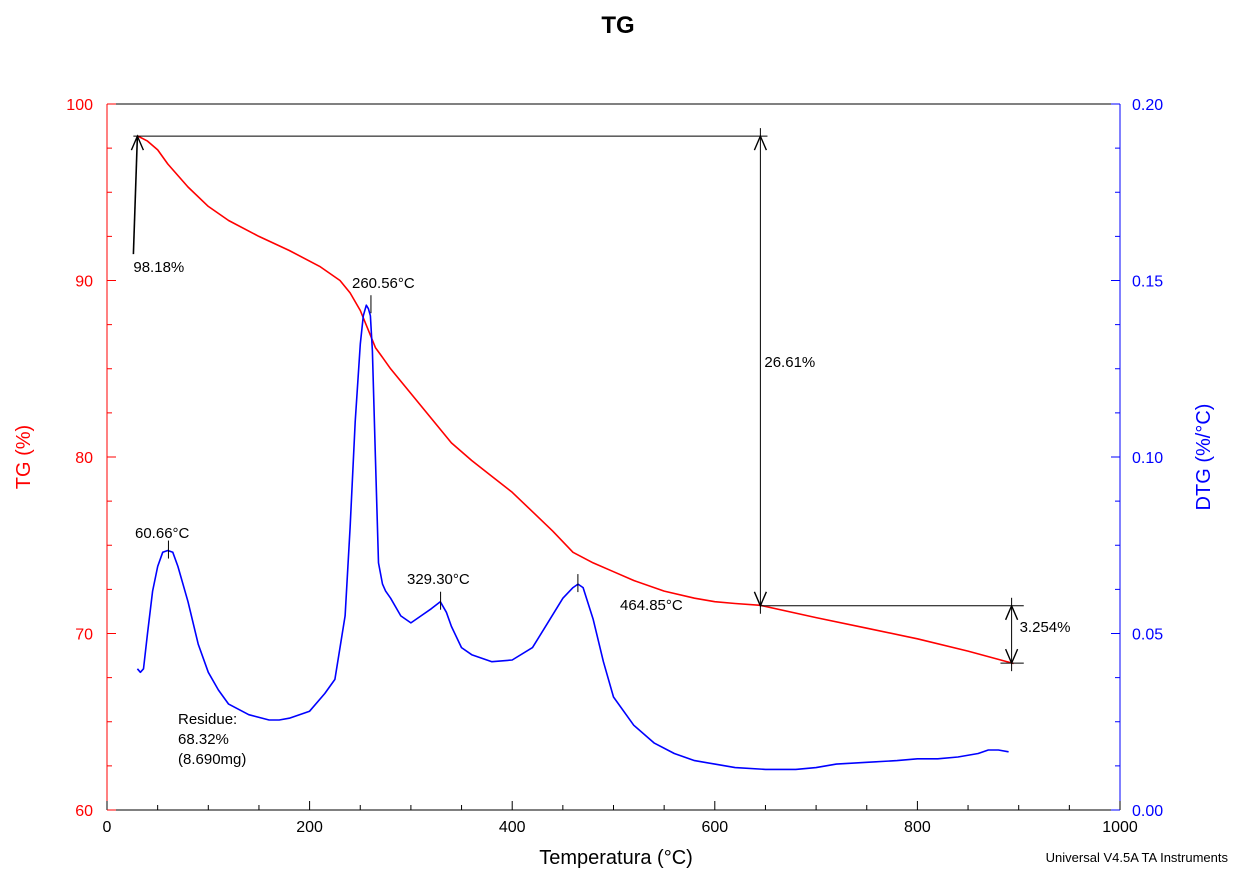 This screenshot has width=1236, height=873. Describe the element at coordinates (714, 827) in the screenshot. I see `x-tick-label: 600` at that location.